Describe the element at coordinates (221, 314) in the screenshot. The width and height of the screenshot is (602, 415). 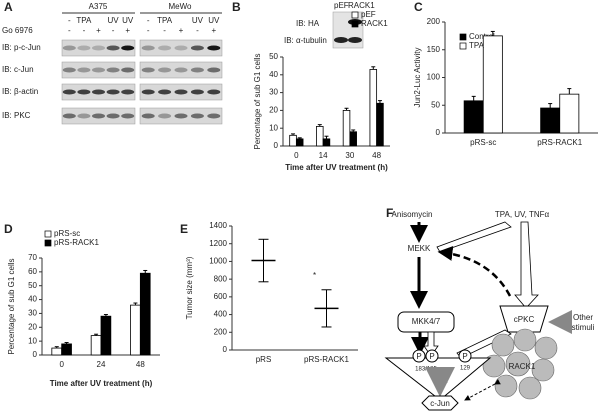
I see `y-tick-label: 400` at that location.